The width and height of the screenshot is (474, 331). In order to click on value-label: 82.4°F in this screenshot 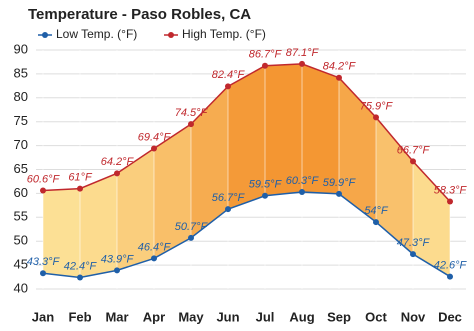, I will do `click(229, 75)`.